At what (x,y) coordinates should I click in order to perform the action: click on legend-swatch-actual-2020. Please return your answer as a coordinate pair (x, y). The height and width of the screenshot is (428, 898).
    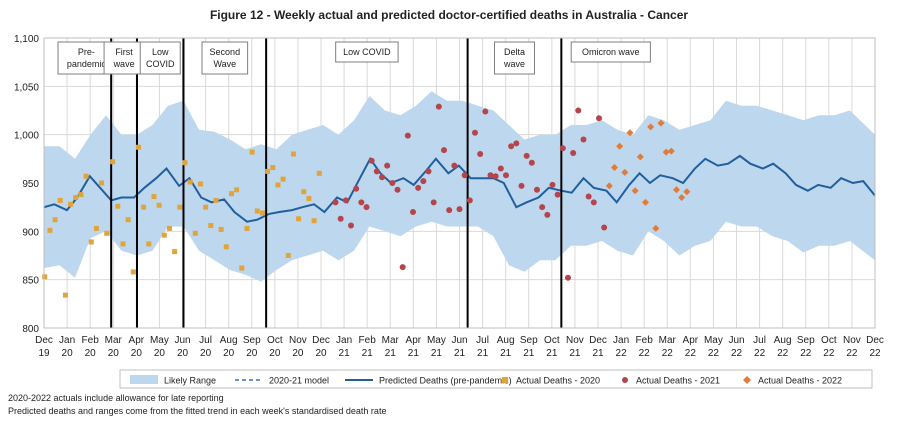
    Looking at the image, I should click on (505, 380).